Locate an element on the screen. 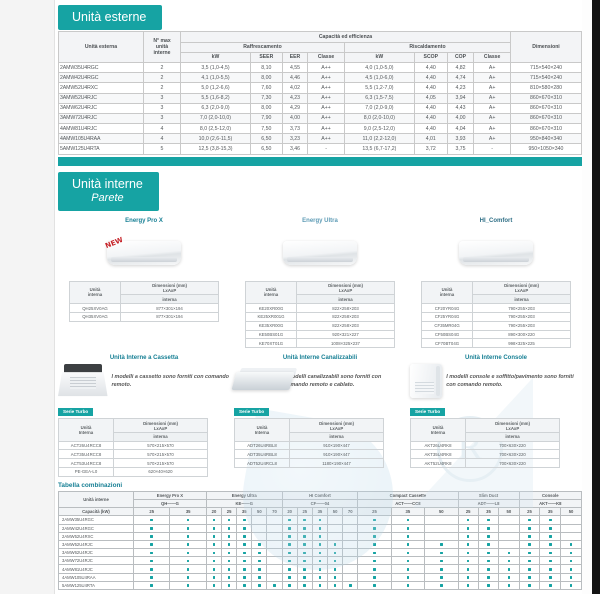 The height and width of the screenshot is (600, 600). th-size-2-20: 20 is located at coordinates (214, 512).